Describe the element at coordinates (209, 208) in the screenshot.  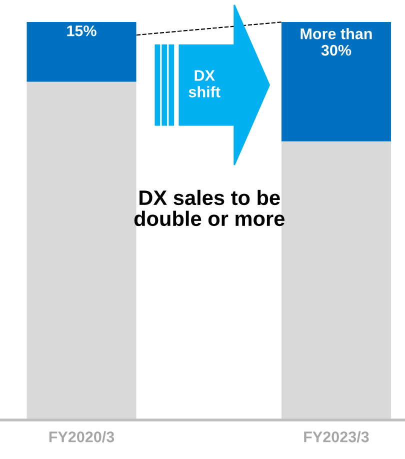
I see `annotation: DX sales to be double or more` at that location.